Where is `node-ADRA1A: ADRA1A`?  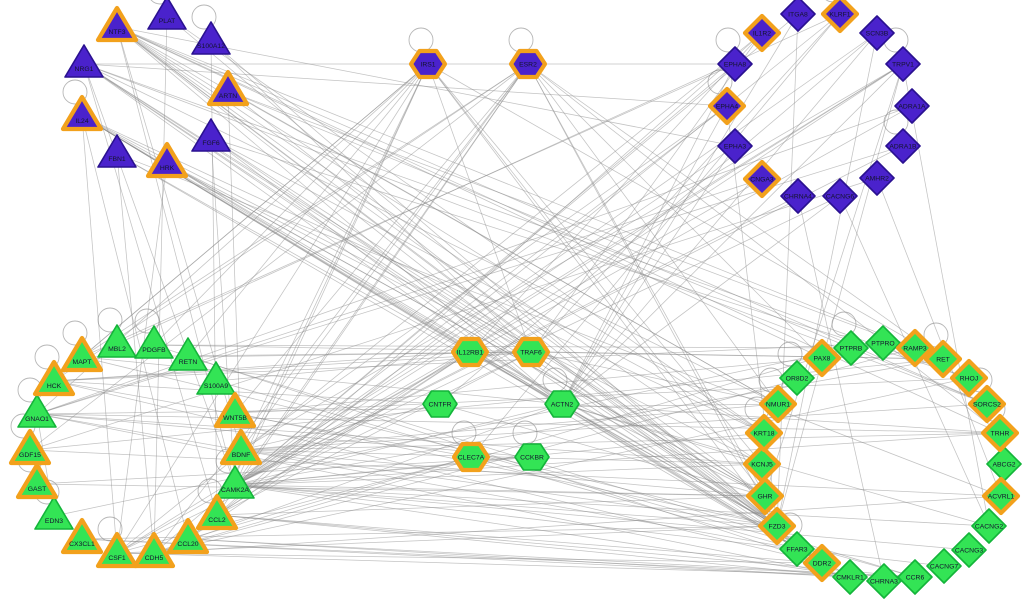 node-ADRA1A: ADRA1A is located at coordinates (912, 106).